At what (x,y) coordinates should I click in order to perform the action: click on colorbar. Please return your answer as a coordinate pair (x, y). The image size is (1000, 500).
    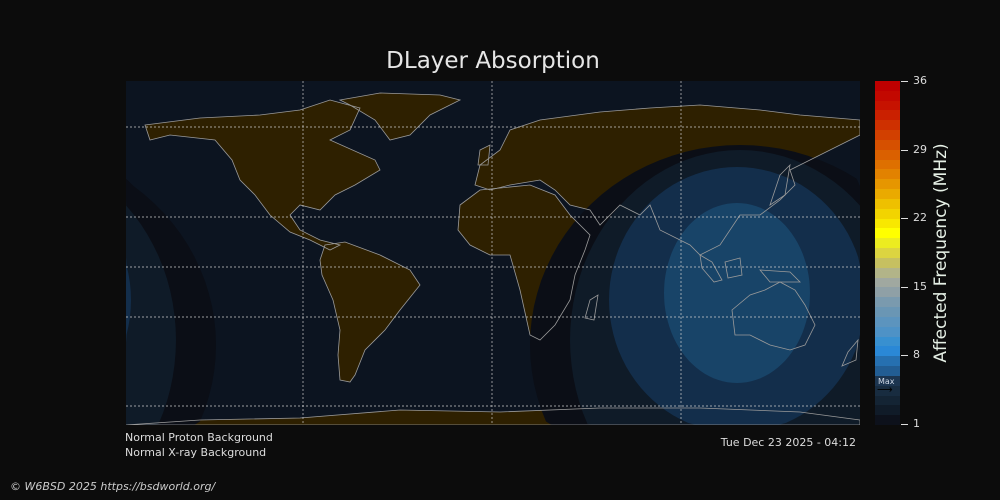
    Looking at the image, I should click on (887, 253).